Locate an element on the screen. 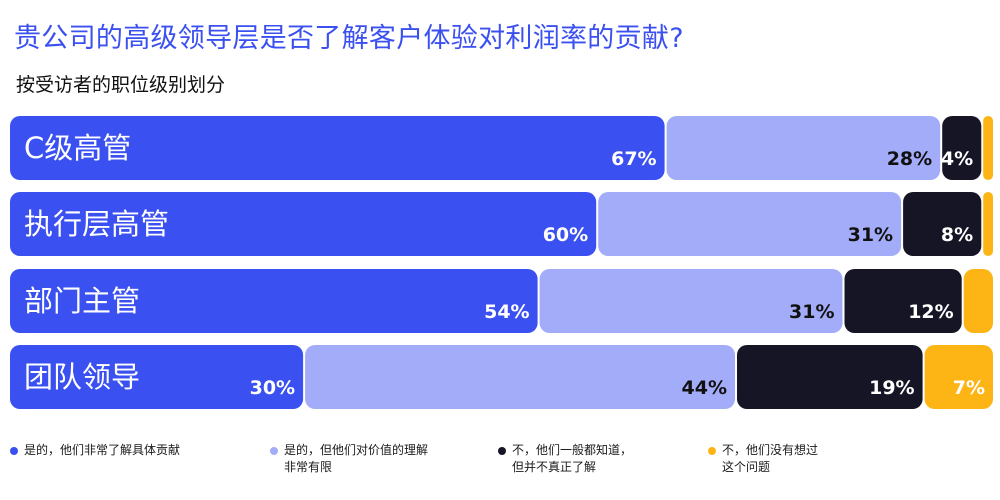  data-label: 4% is located at coordinates (957, 159).